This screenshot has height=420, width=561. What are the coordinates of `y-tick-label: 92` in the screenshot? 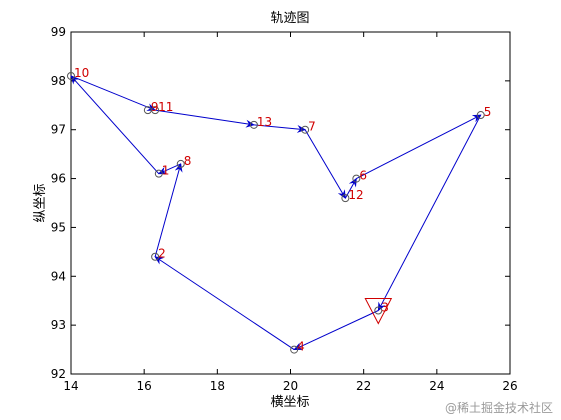 It's located at (58, 374).